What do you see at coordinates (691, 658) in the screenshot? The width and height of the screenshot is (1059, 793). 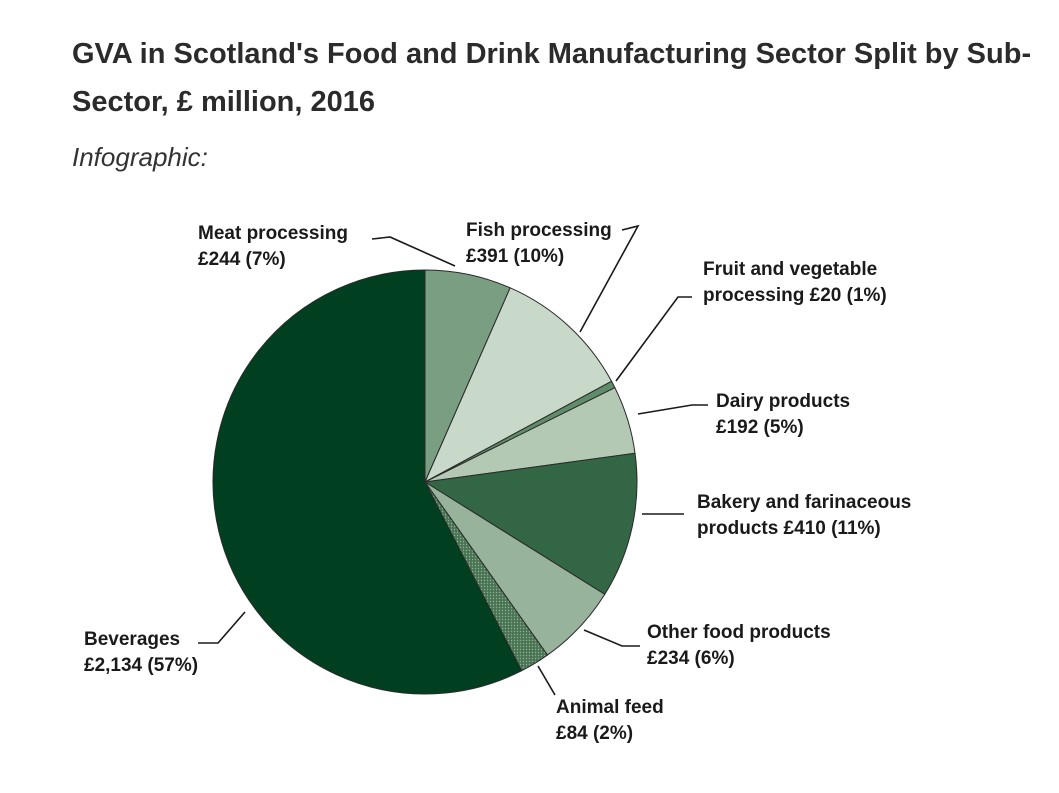 I see `slice-label-line: £234 (6%)` at bounding box center [691, 658].